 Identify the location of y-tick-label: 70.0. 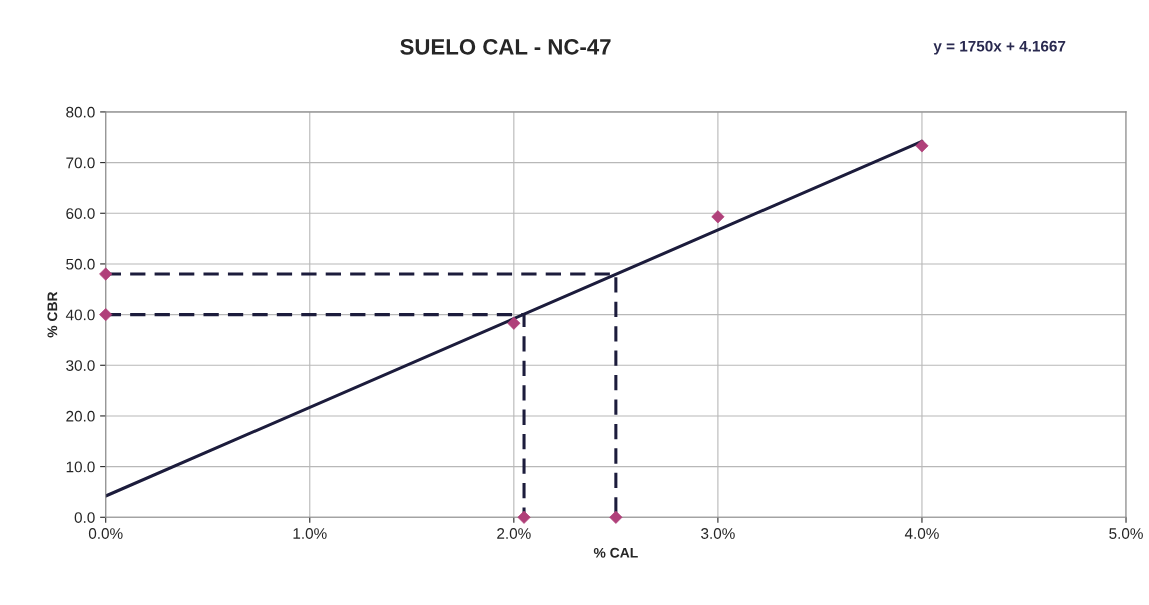
(80, 163).